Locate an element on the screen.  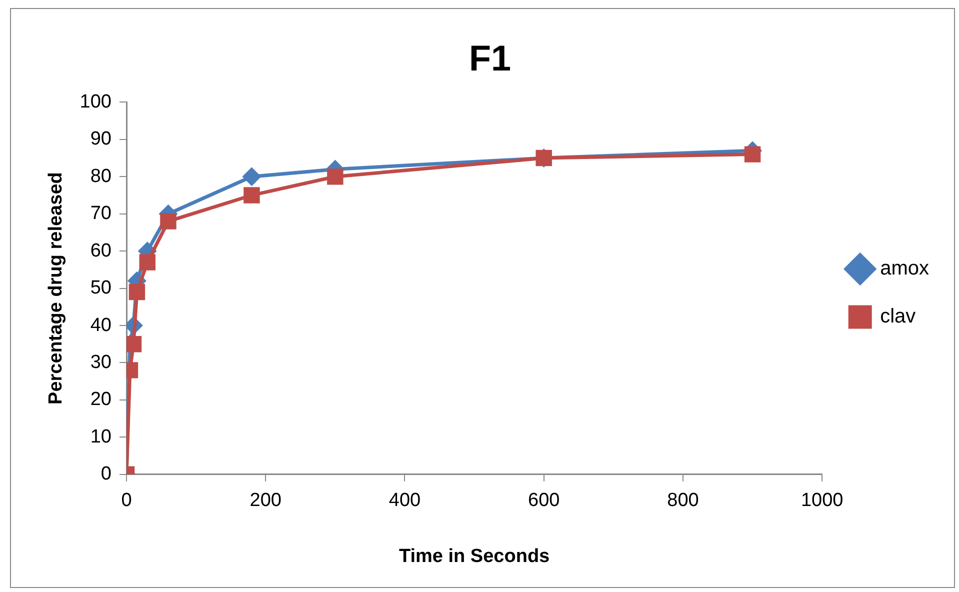
y-tick-label: 40 is located at coordinates (101, 325).